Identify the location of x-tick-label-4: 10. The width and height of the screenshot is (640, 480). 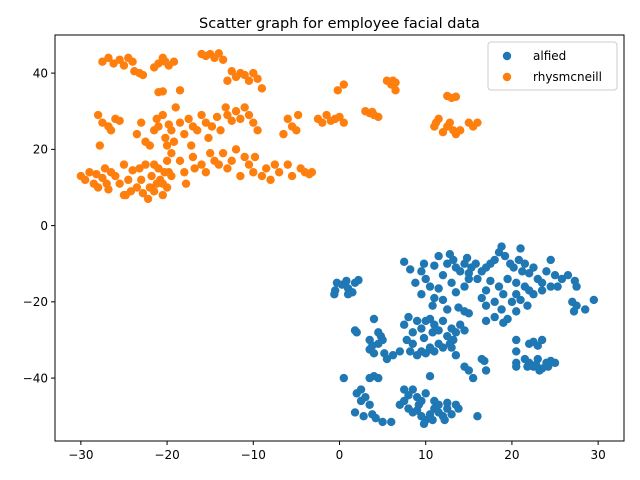
(425, 455).